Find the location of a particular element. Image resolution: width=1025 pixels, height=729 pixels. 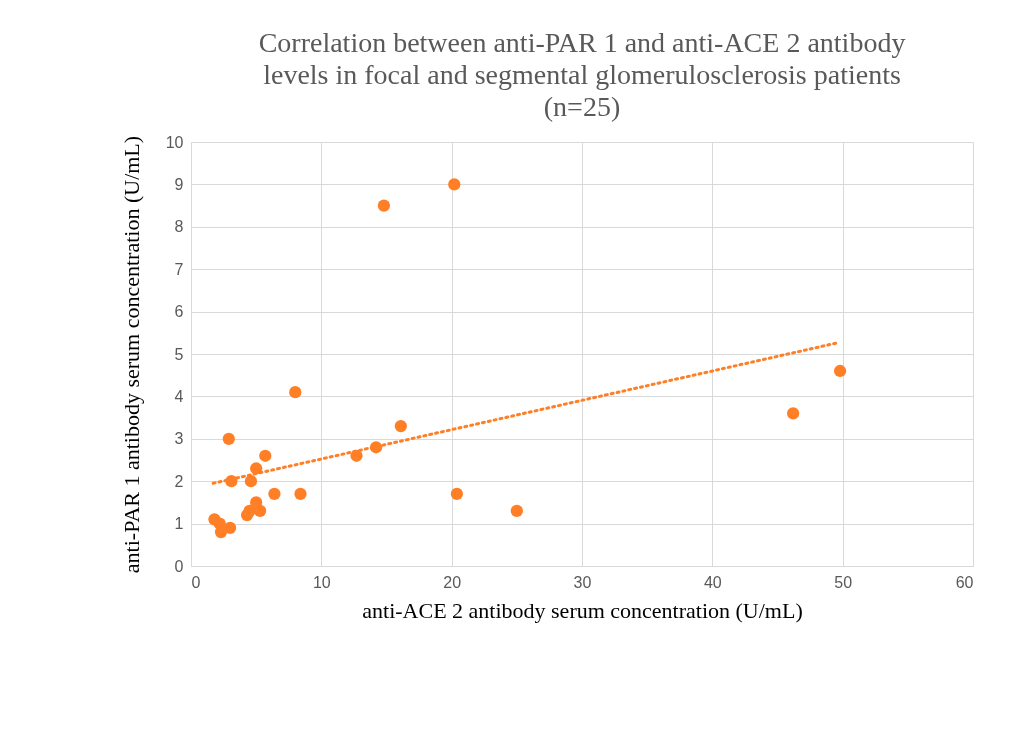

x-tick-label: 30 is located at coordinates (582, 582).